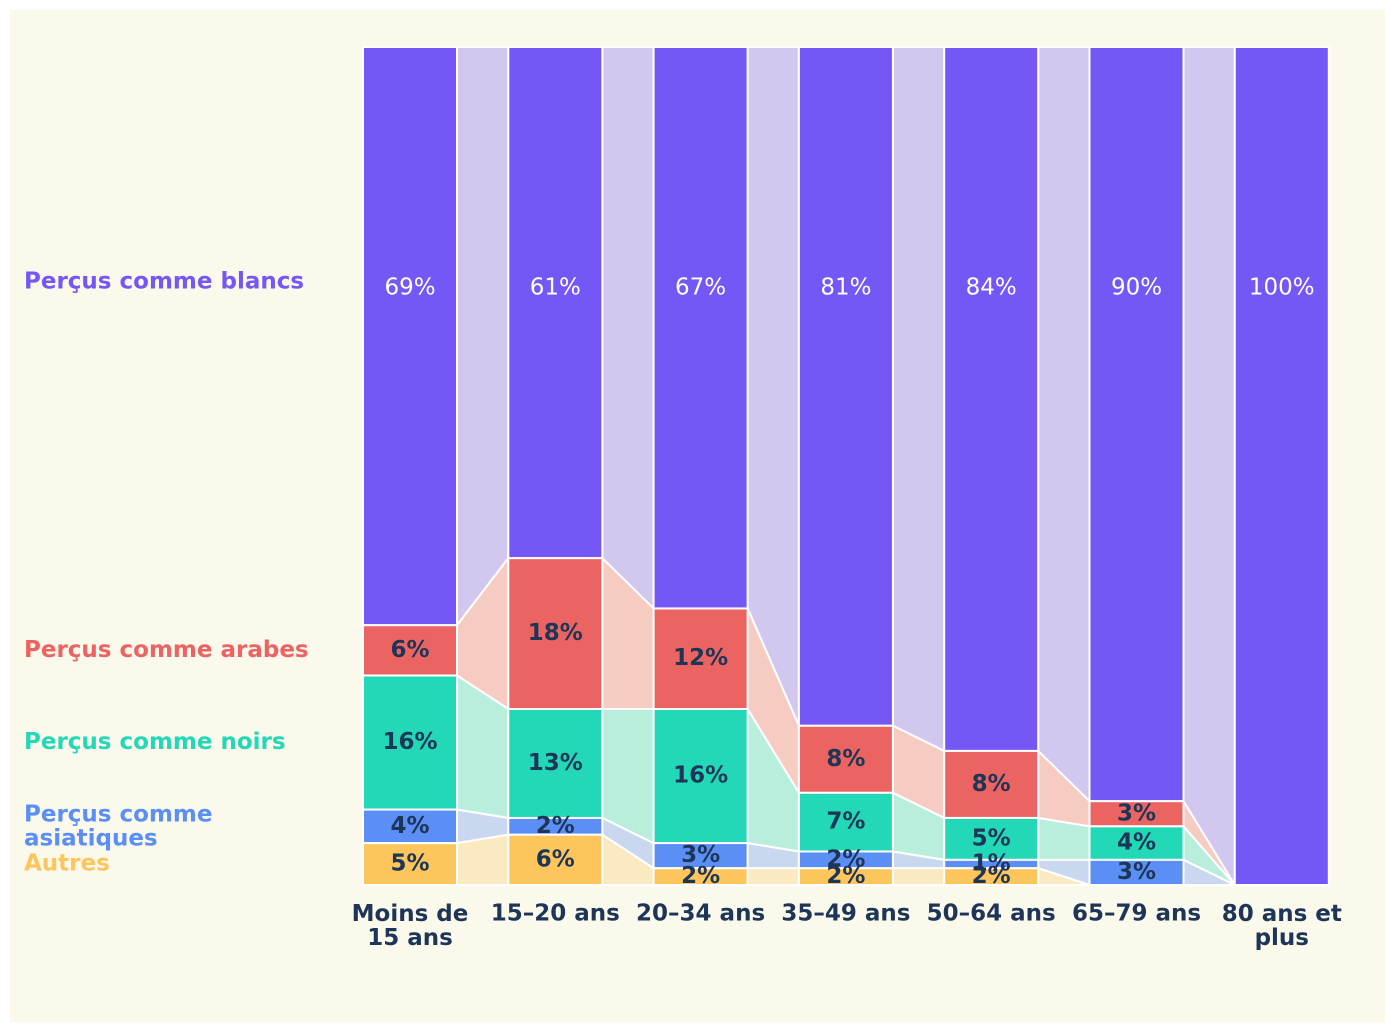 The image size is (1395, 1032). Describe the element at coordinates (155, 742) in the screenshot. I see `legend-label: Perçus comme noirs` at that location.